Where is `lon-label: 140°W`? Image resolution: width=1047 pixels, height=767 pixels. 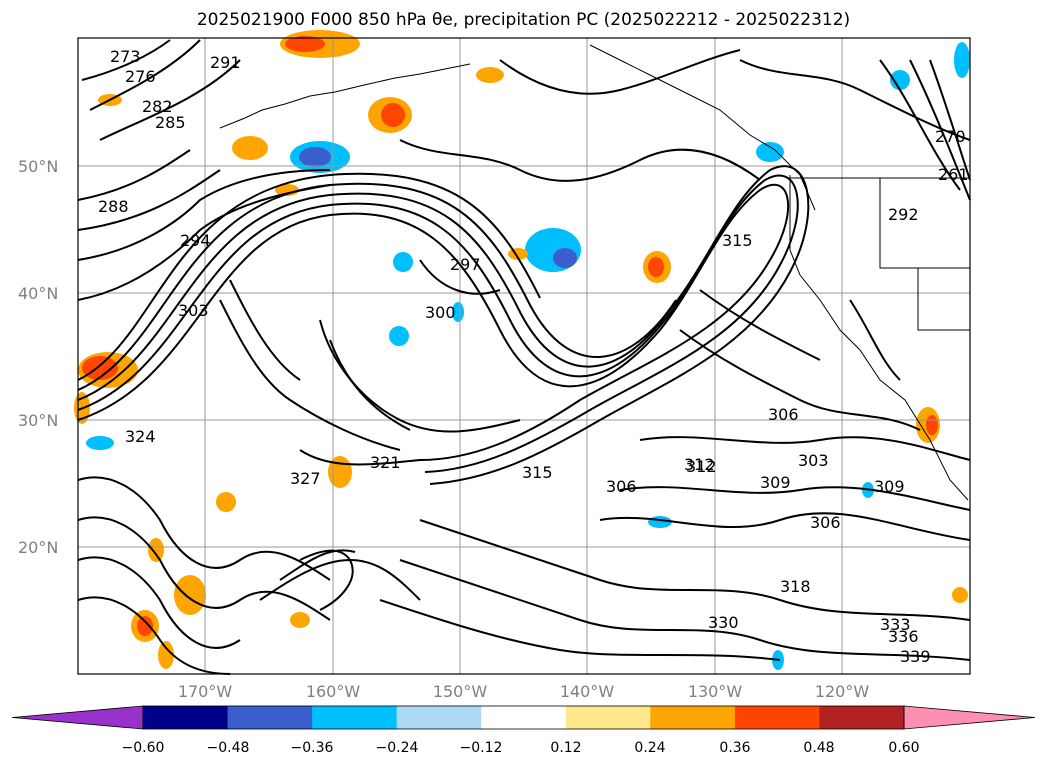 lon-label: 140°W is located at coordinates (587, 691).